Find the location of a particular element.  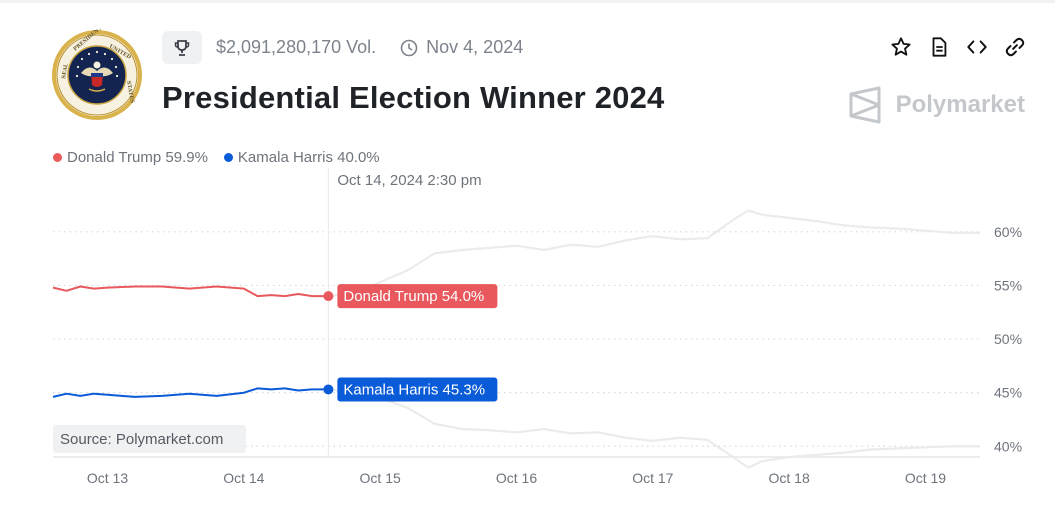

legend-item-trump: Donald Trump 59.9% is located at coordinates (130, 157).